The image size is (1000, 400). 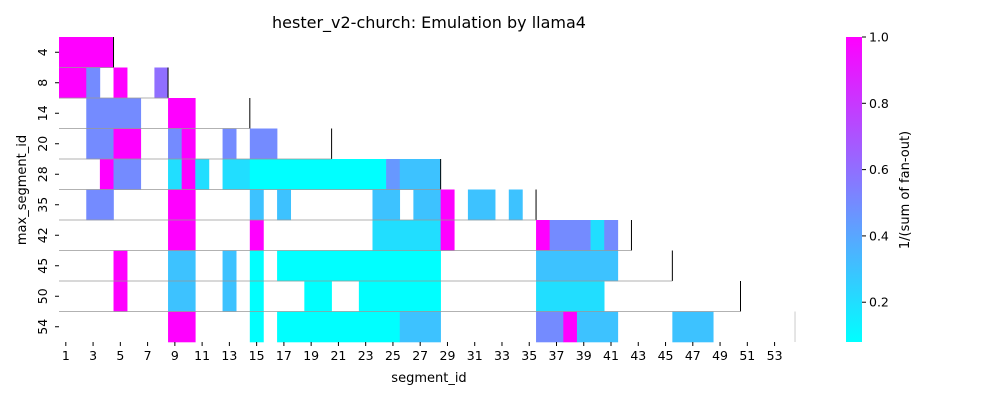 What do you see at coordinates (42, 205) in the screenshot?
I see `y-tick-label: 35` at bounding box center [42, 205].